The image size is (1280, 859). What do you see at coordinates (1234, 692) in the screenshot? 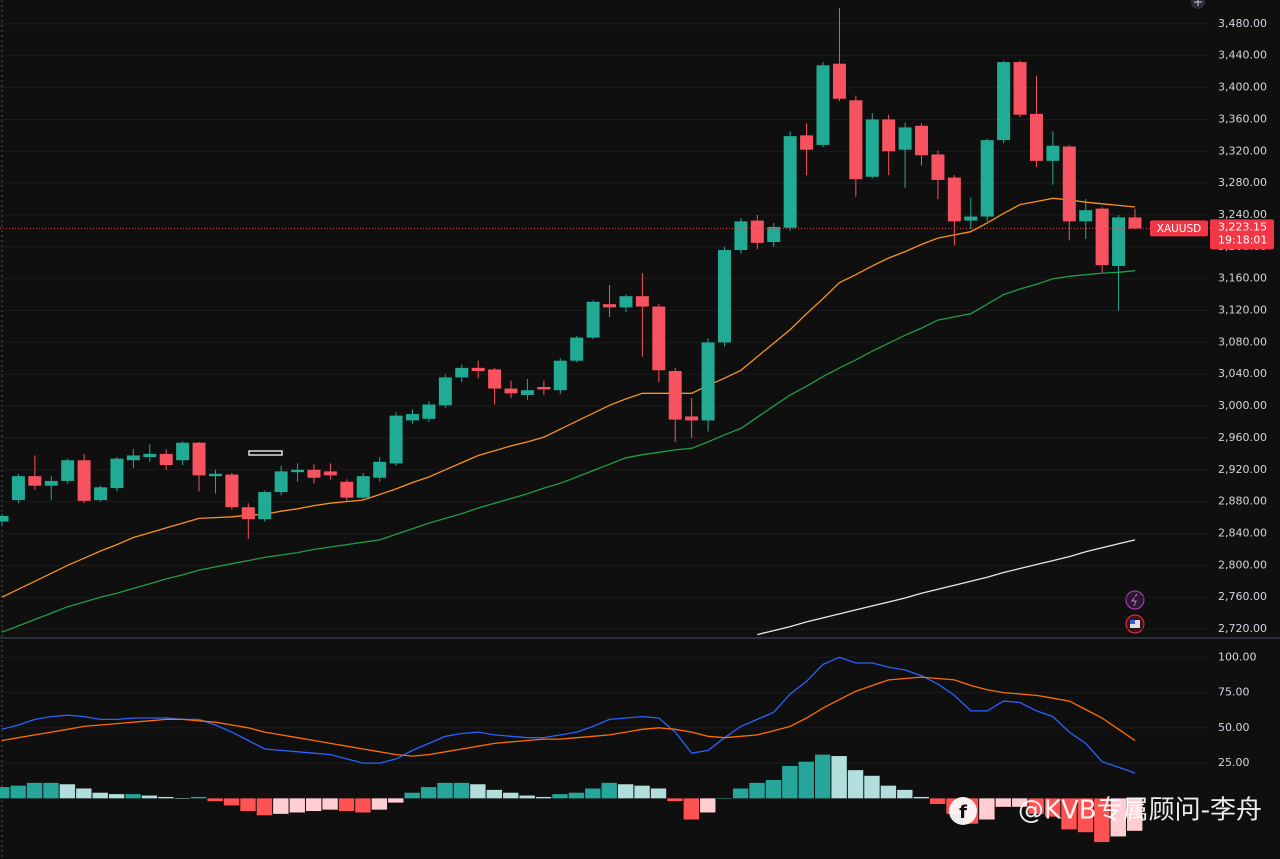
I see `y-tick-label: 75.00` at bounding box center [1234, 692].